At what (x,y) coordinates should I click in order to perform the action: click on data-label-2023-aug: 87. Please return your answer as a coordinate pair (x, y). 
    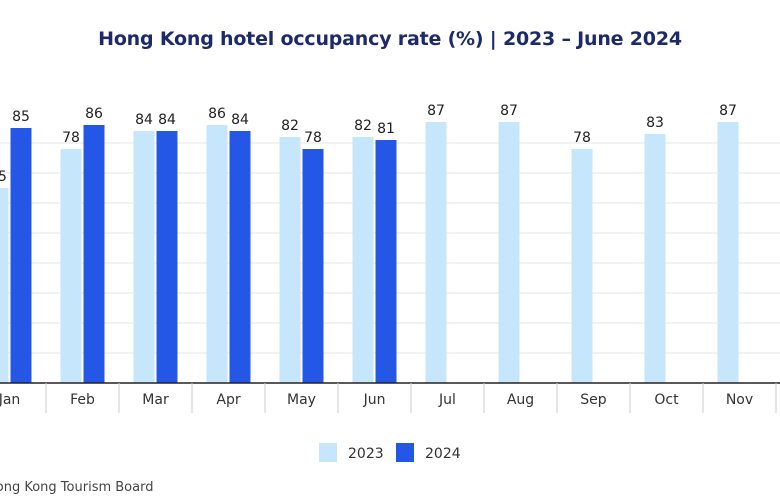
    Looking at the image, I should click on (509, 111).